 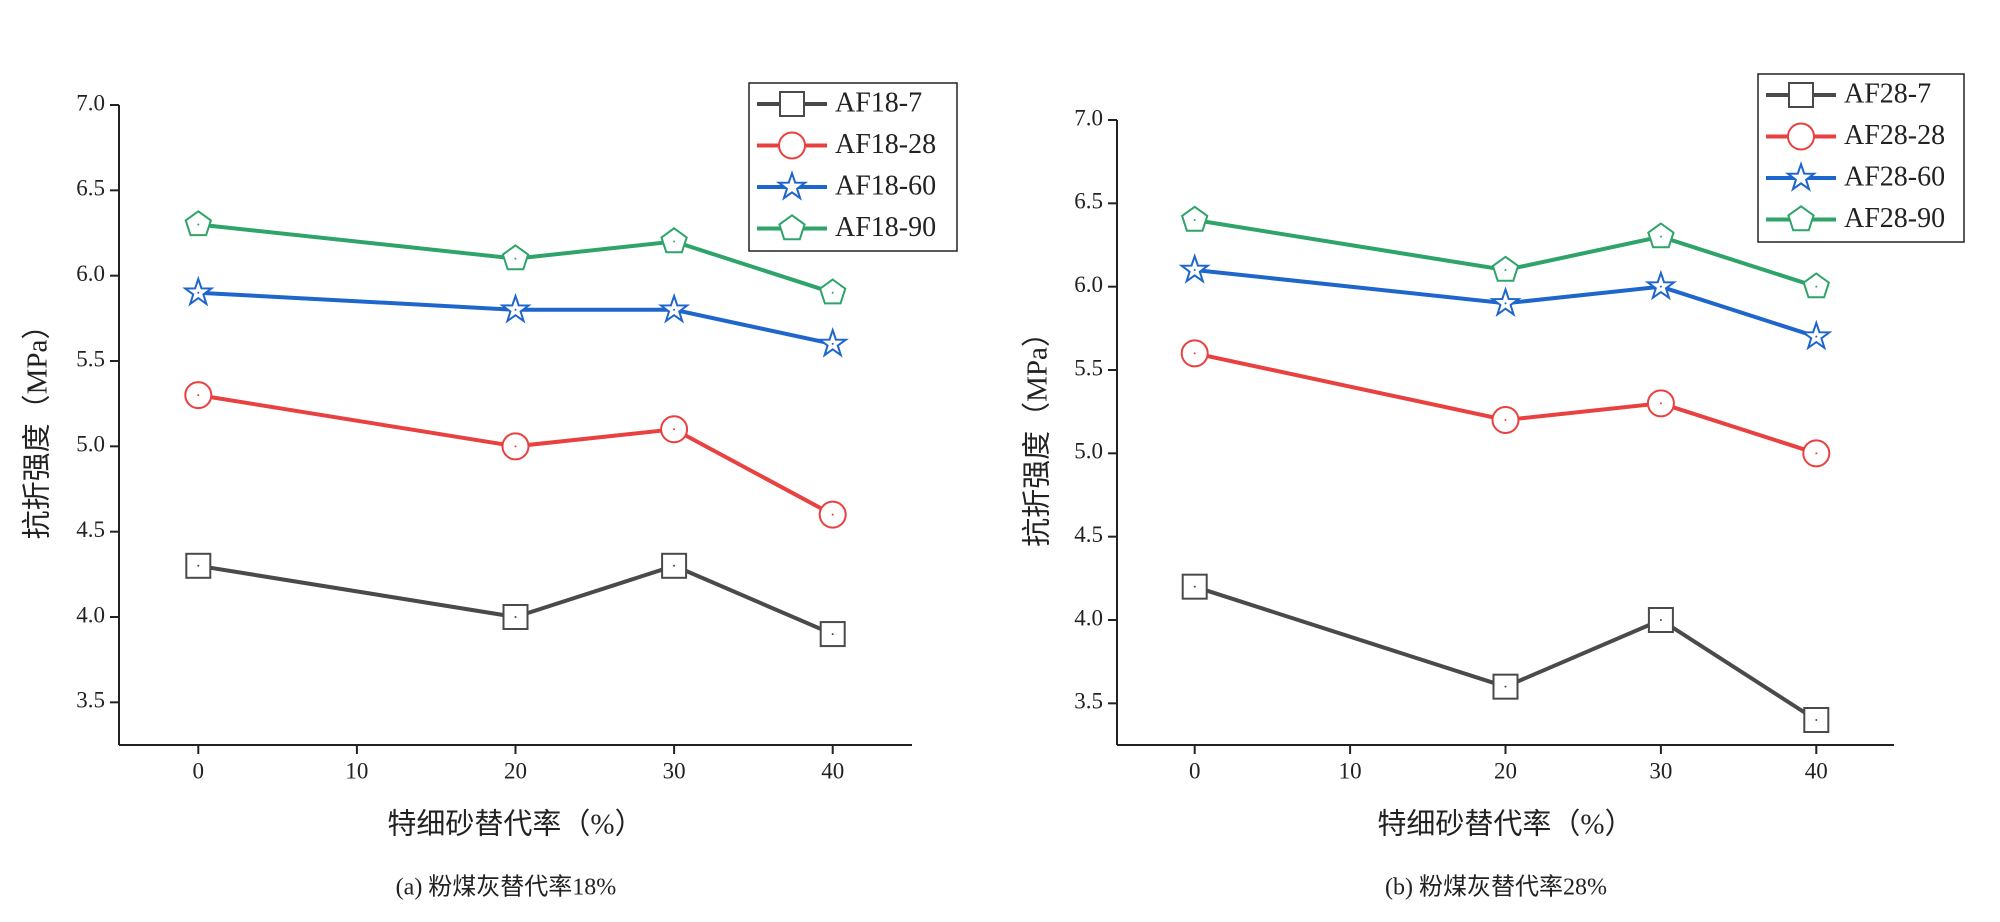 I want to click on legend-label: AF28-28, so click(x=1894, y=135).